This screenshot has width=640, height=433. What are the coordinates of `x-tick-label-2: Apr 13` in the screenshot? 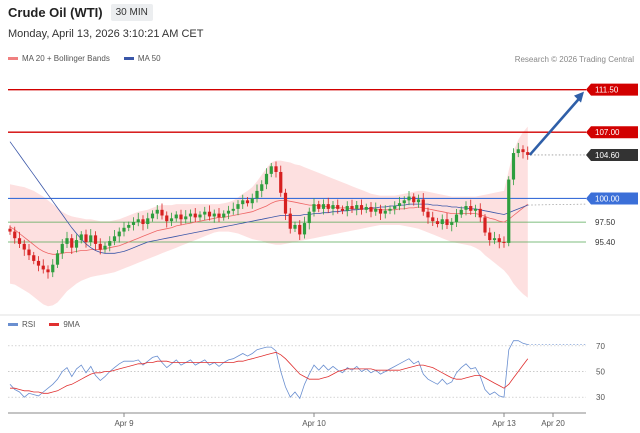 It's located at (504, 423).